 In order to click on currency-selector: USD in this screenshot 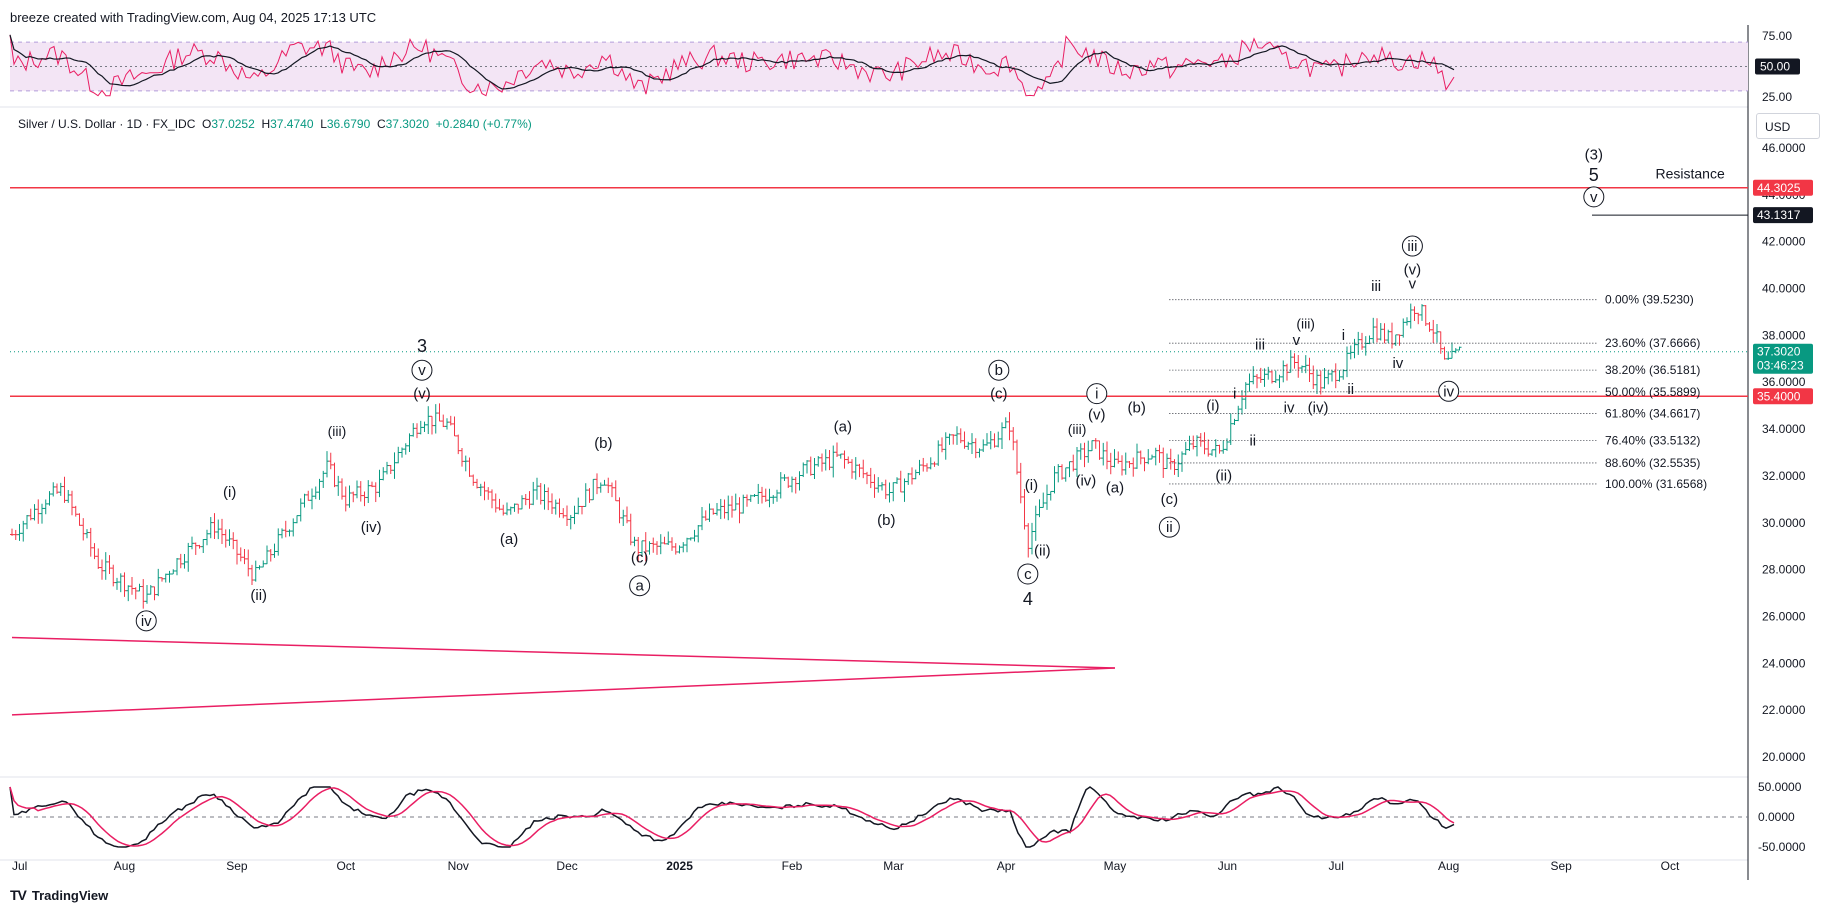, I will do `click(1788, 126)`.